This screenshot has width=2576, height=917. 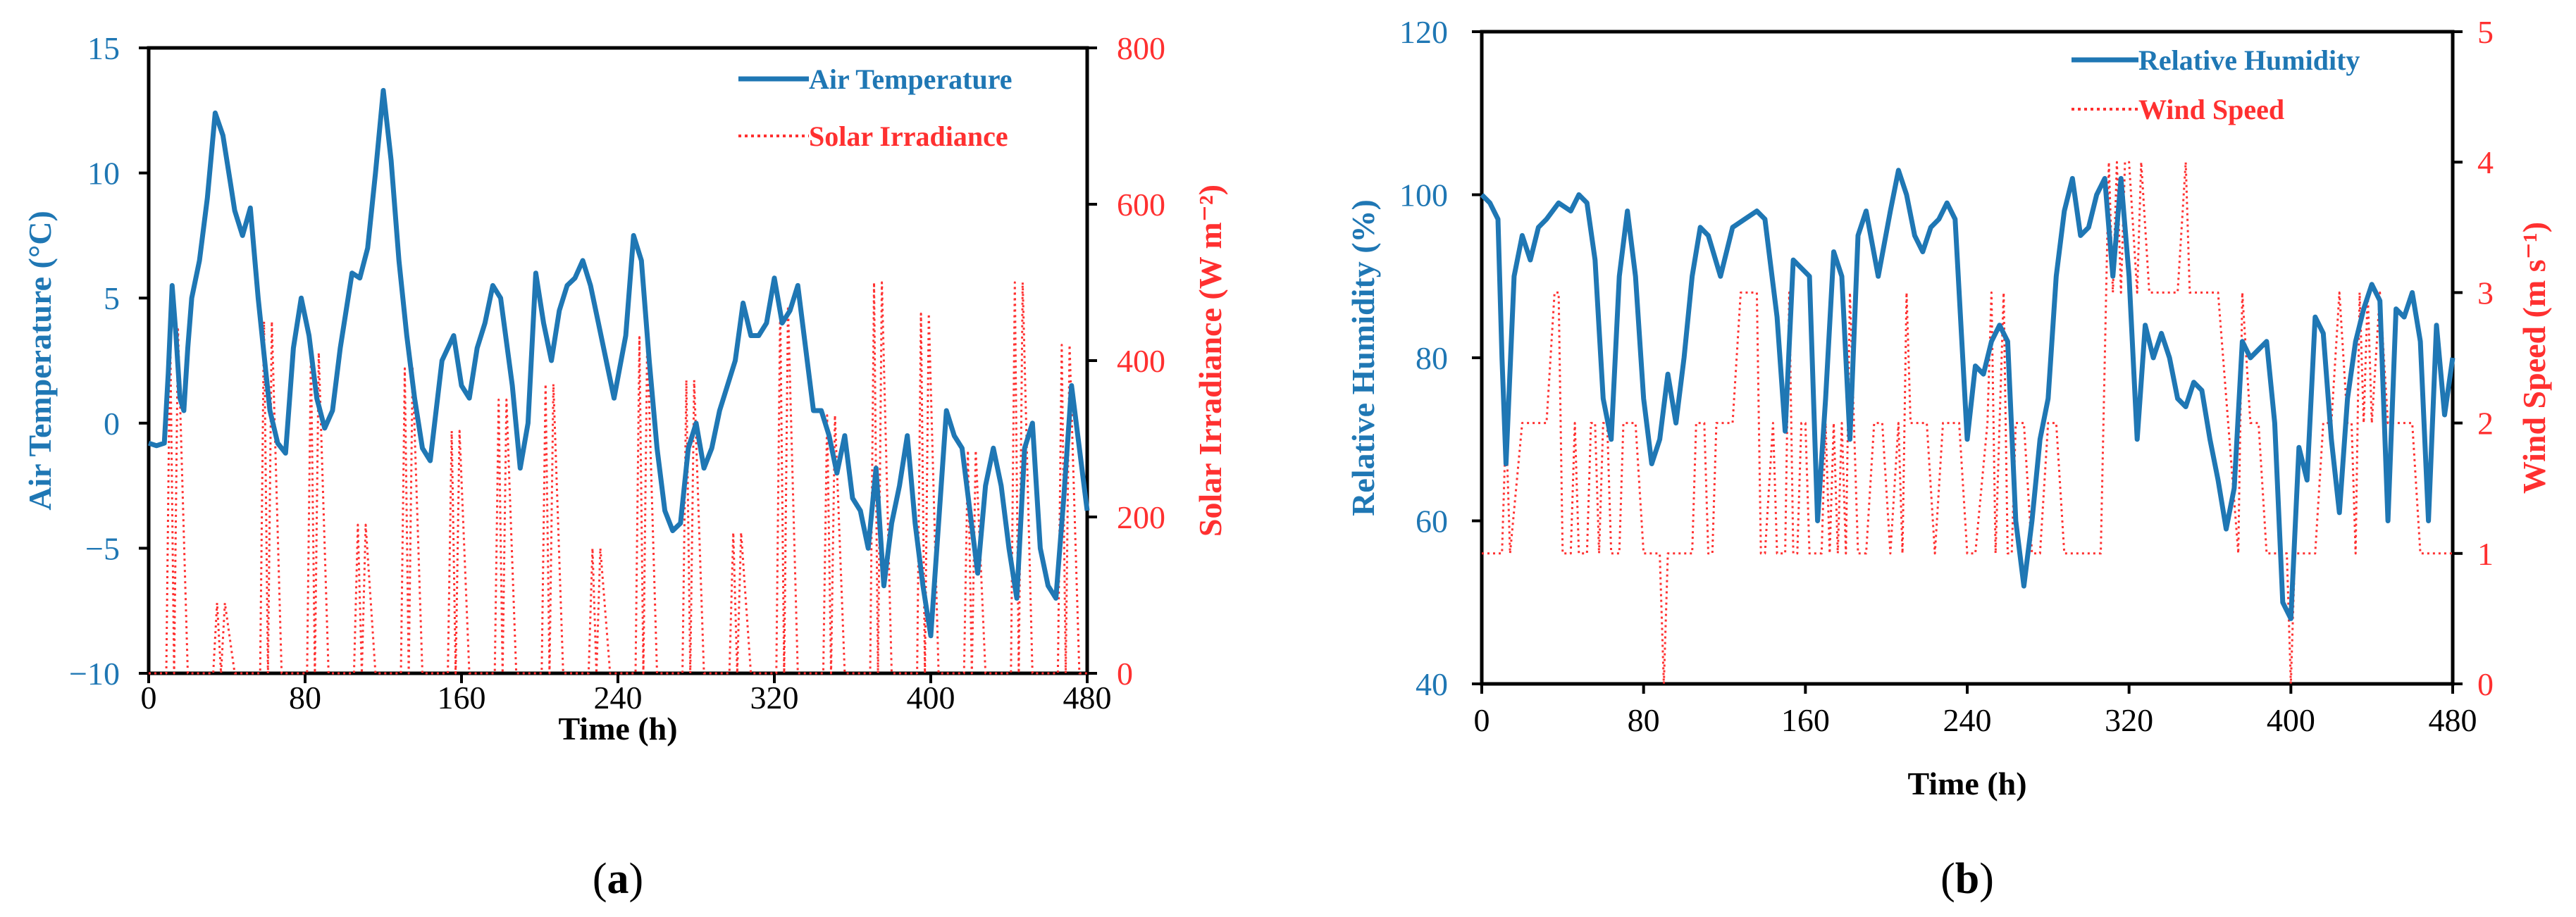 What do you see at coordinates (1432, 684) in the screenshot?
I see `y-left-tick-label: 40` at bounding box center [1432, 684].